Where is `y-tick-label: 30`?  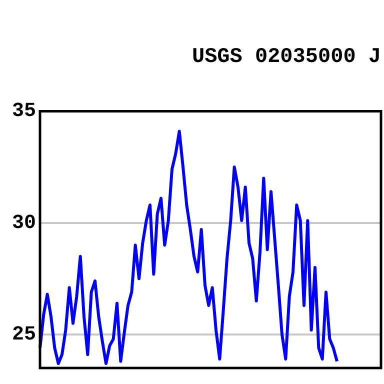 y-tick-label: 30 is located at coordinates (24, 223).